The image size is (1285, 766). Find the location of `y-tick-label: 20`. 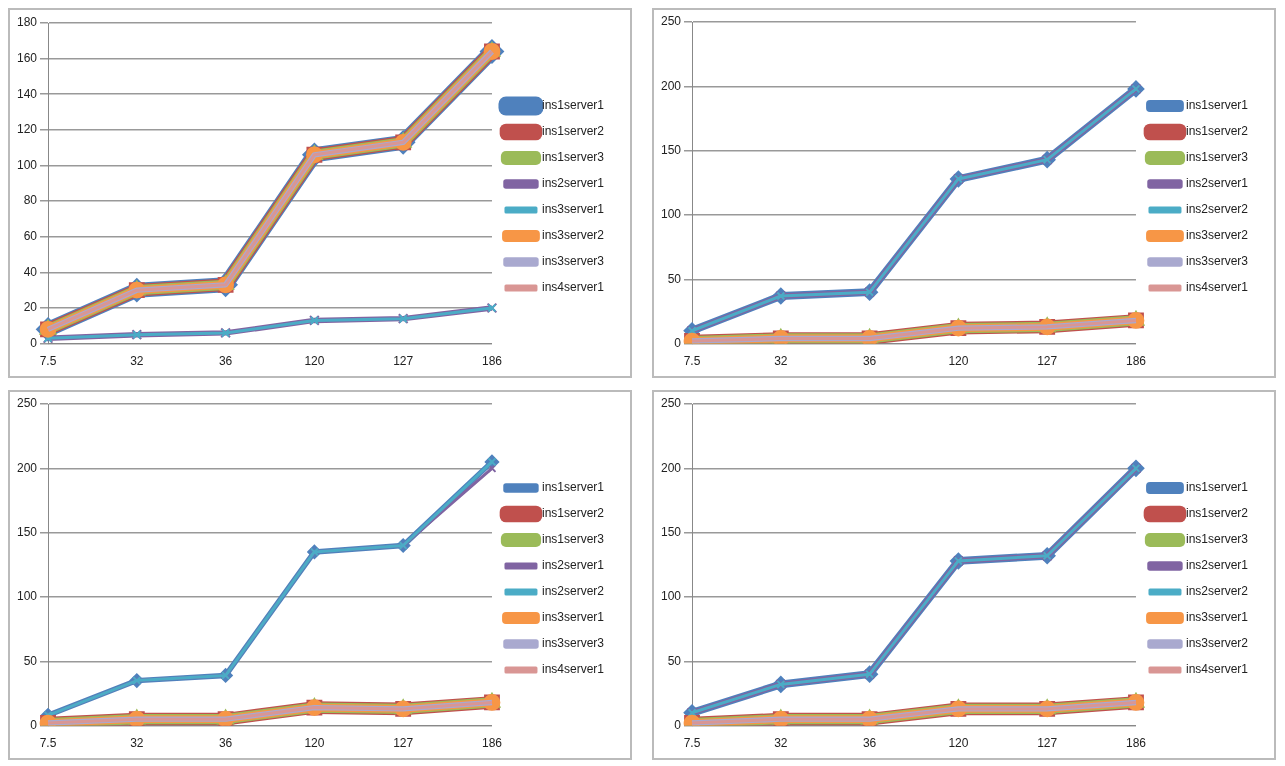

y-tick-label: 20 is located at coordinates (30, 307).